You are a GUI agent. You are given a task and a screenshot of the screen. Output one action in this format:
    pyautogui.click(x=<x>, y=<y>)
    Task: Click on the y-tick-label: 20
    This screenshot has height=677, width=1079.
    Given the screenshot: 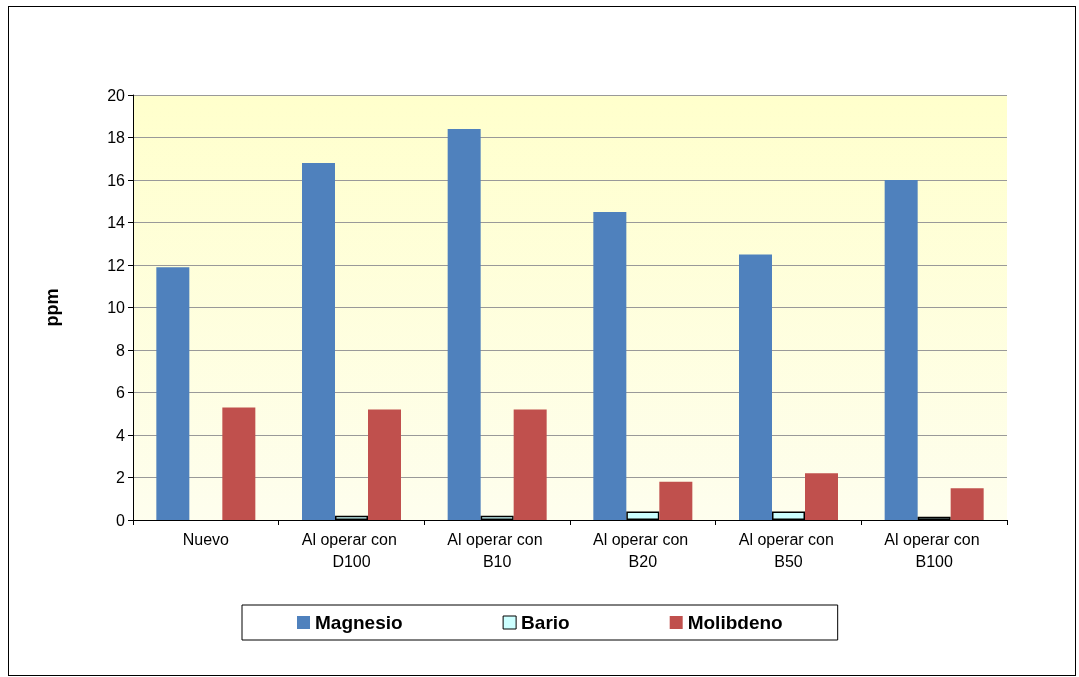 What is the action you would take?
    pyautogui.click(x=116, y=95)
    